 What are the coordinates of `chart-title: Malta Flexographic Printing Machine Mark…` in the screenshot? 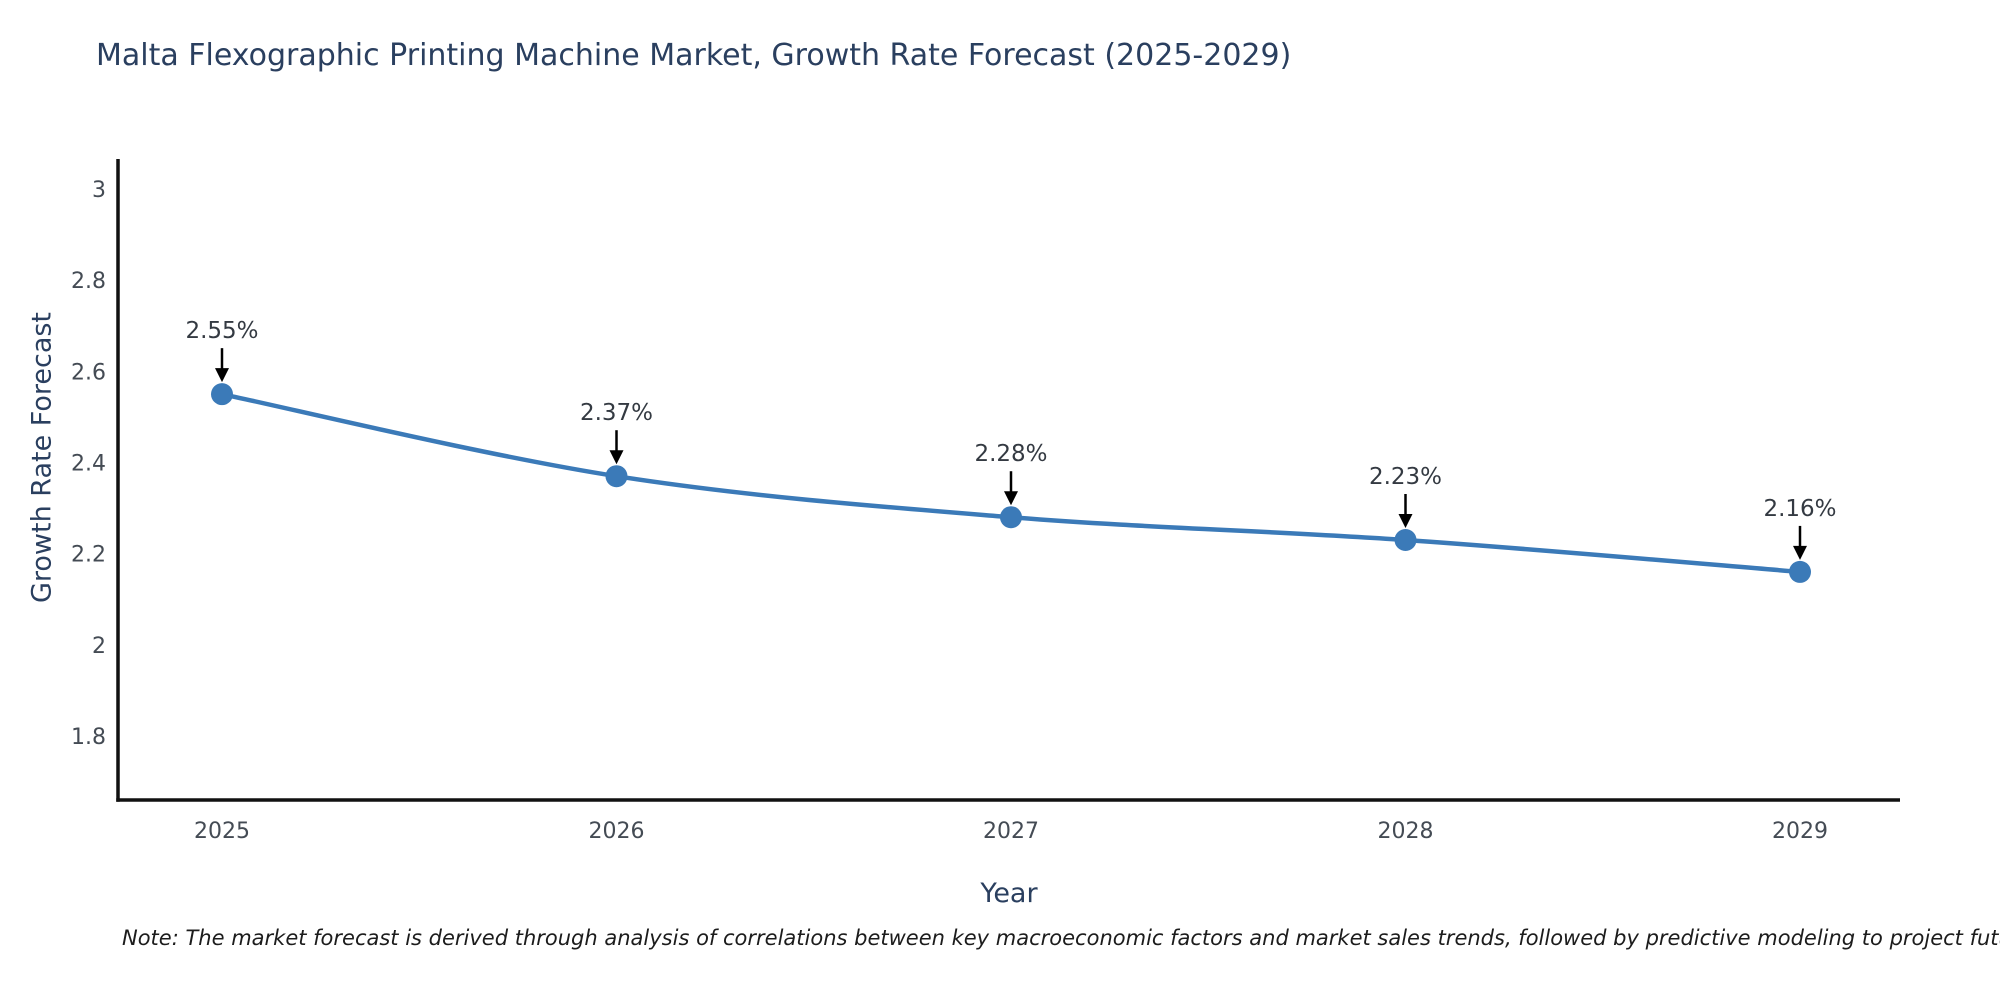 It's located at (694, 55).